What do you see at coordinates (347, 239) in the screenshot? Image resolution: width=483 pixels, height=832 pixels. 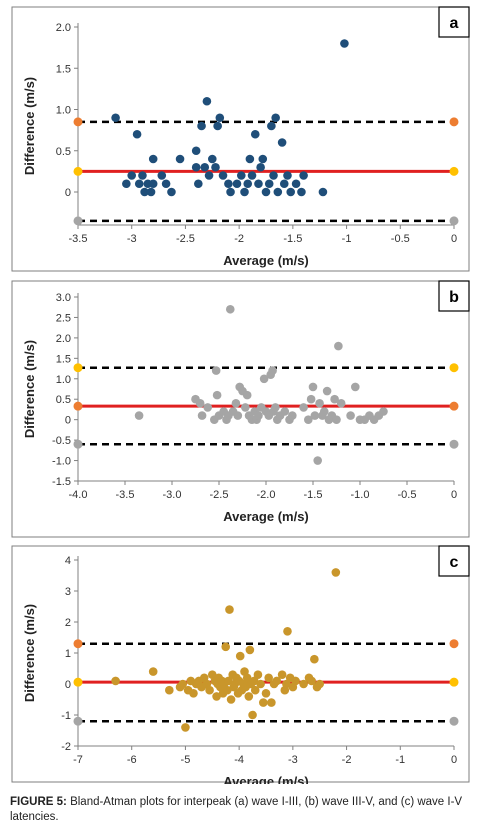 I see `x-tick-label: -1` at bounding box center [347, 239].